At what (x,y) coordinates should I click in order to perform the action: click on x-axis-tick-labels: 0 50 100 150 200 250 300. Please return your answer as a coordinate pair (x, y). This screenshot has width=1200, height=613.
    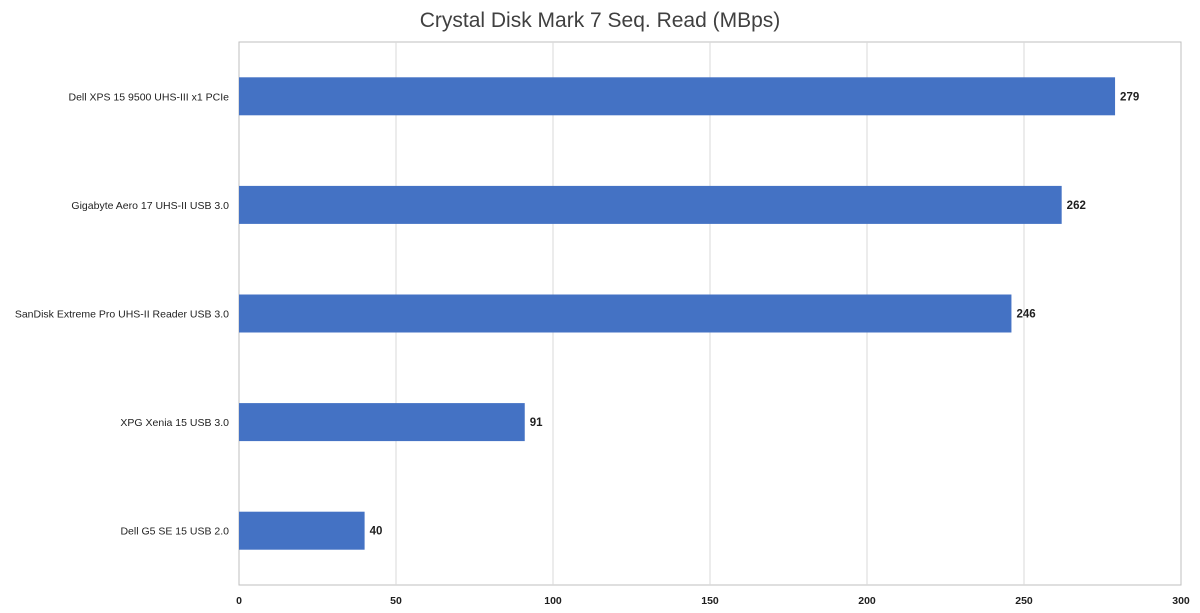
    Looking at the image, I should click on (713, 601).